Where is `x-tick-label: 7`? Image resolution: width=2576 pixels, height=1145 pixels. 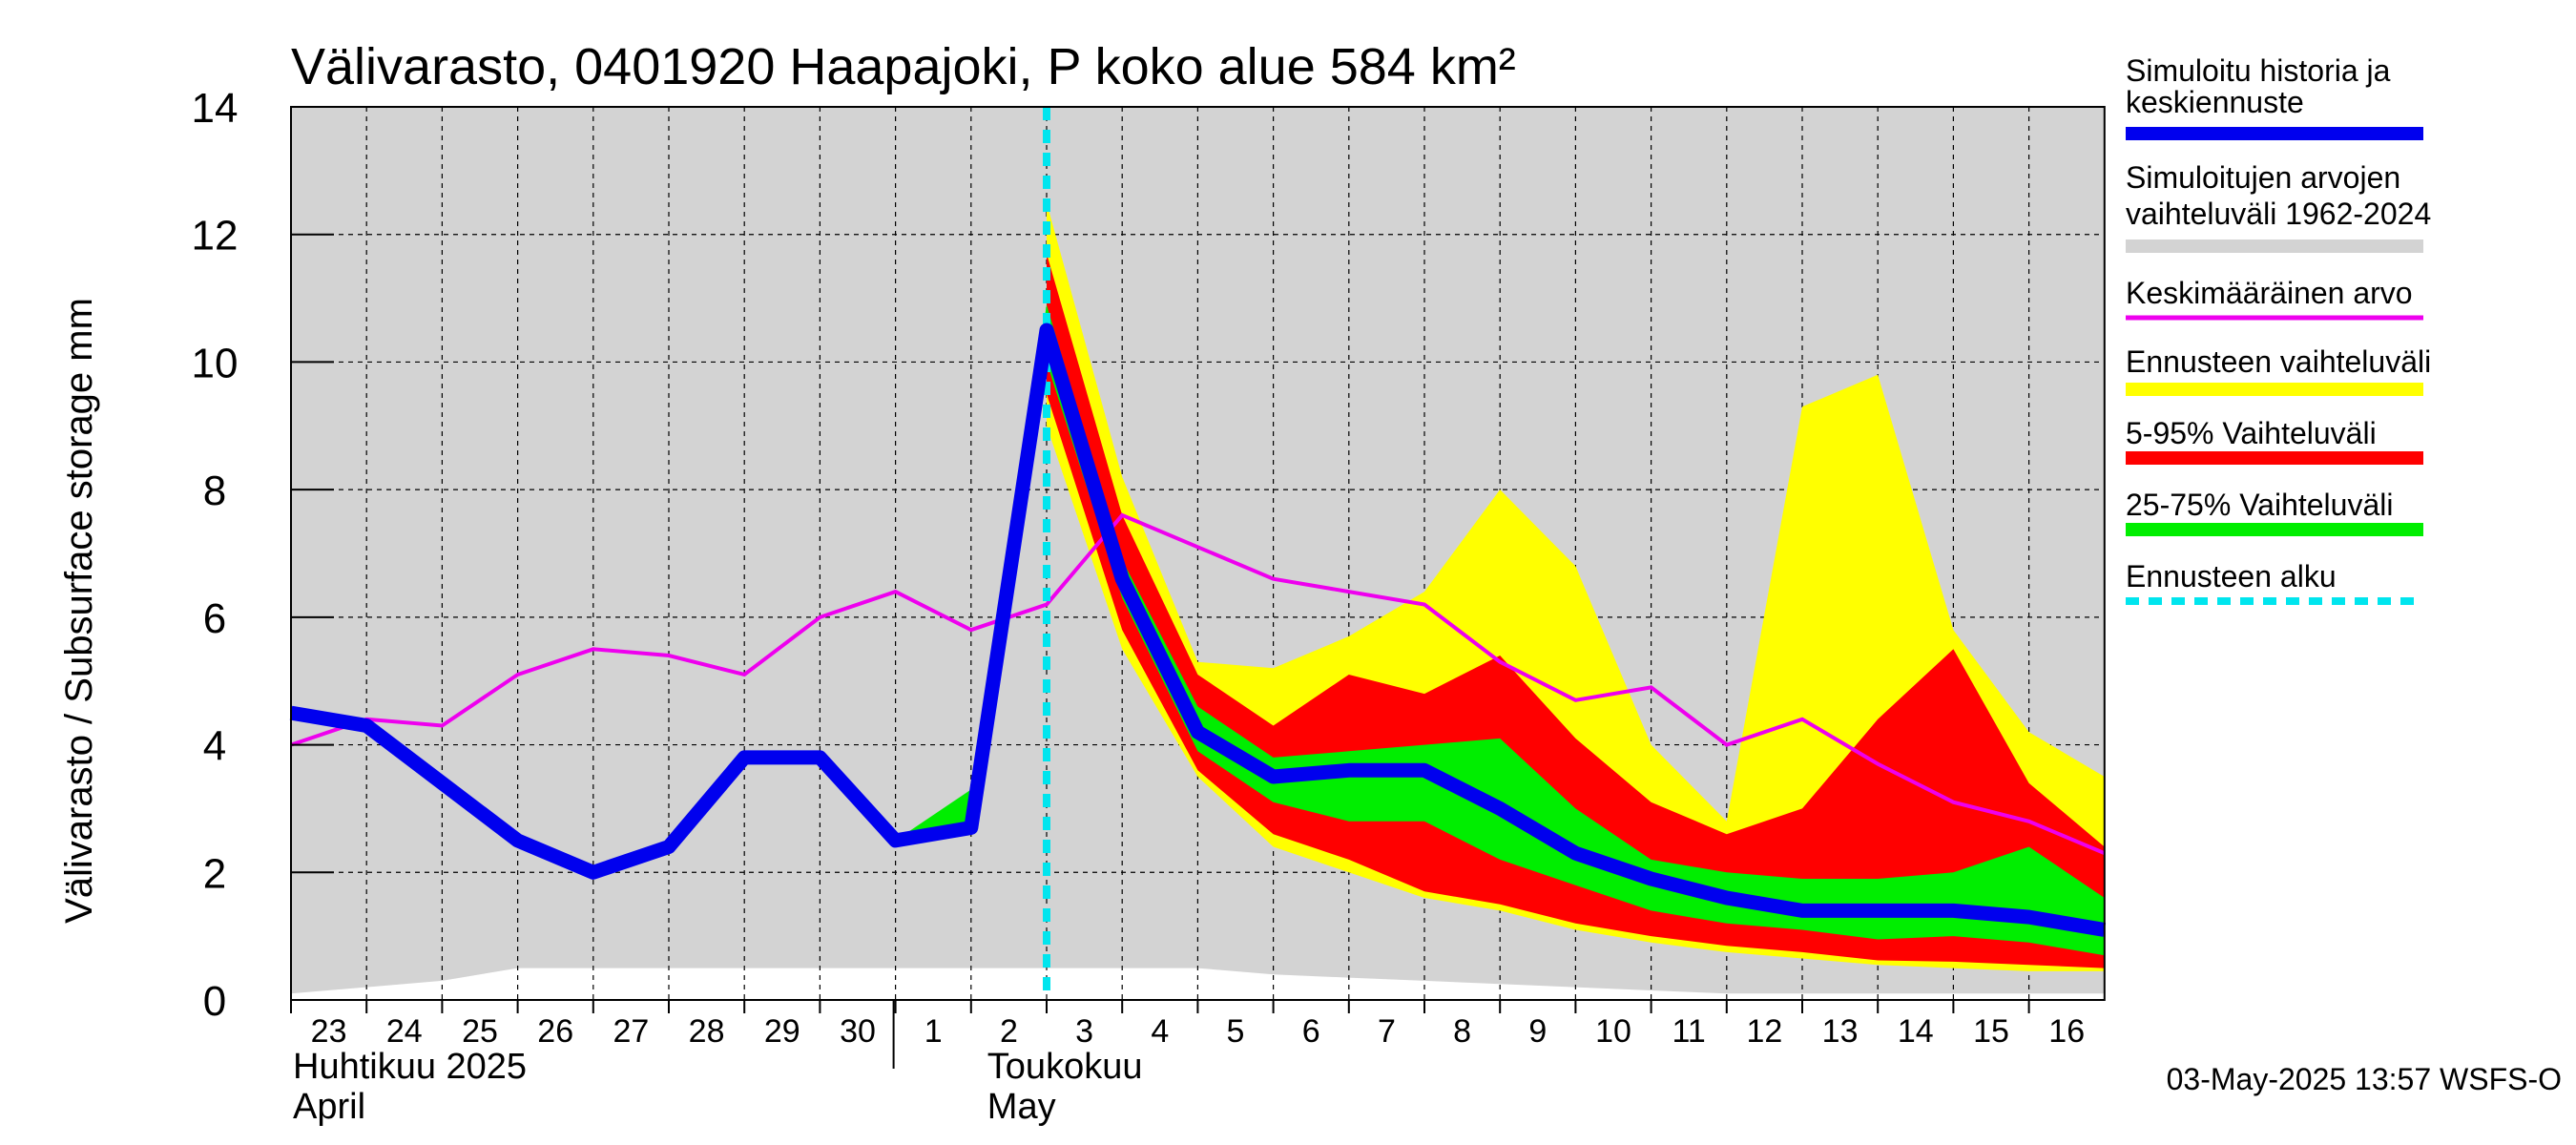
x-tick-label: 7 is located at coordinates (1387, 1031).